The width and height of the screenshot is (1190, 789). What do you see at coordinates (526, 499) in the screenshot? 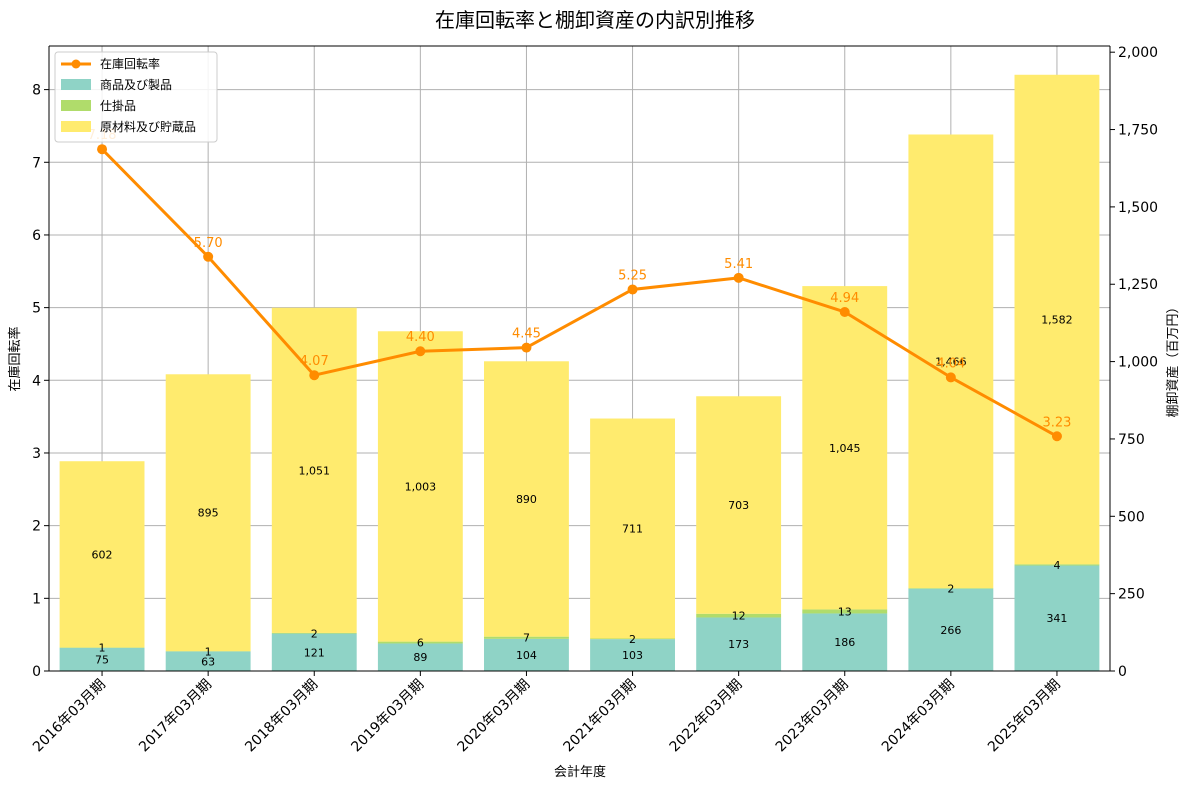
I see `bar-label-materials: 890` at bounding box center [526, 499].